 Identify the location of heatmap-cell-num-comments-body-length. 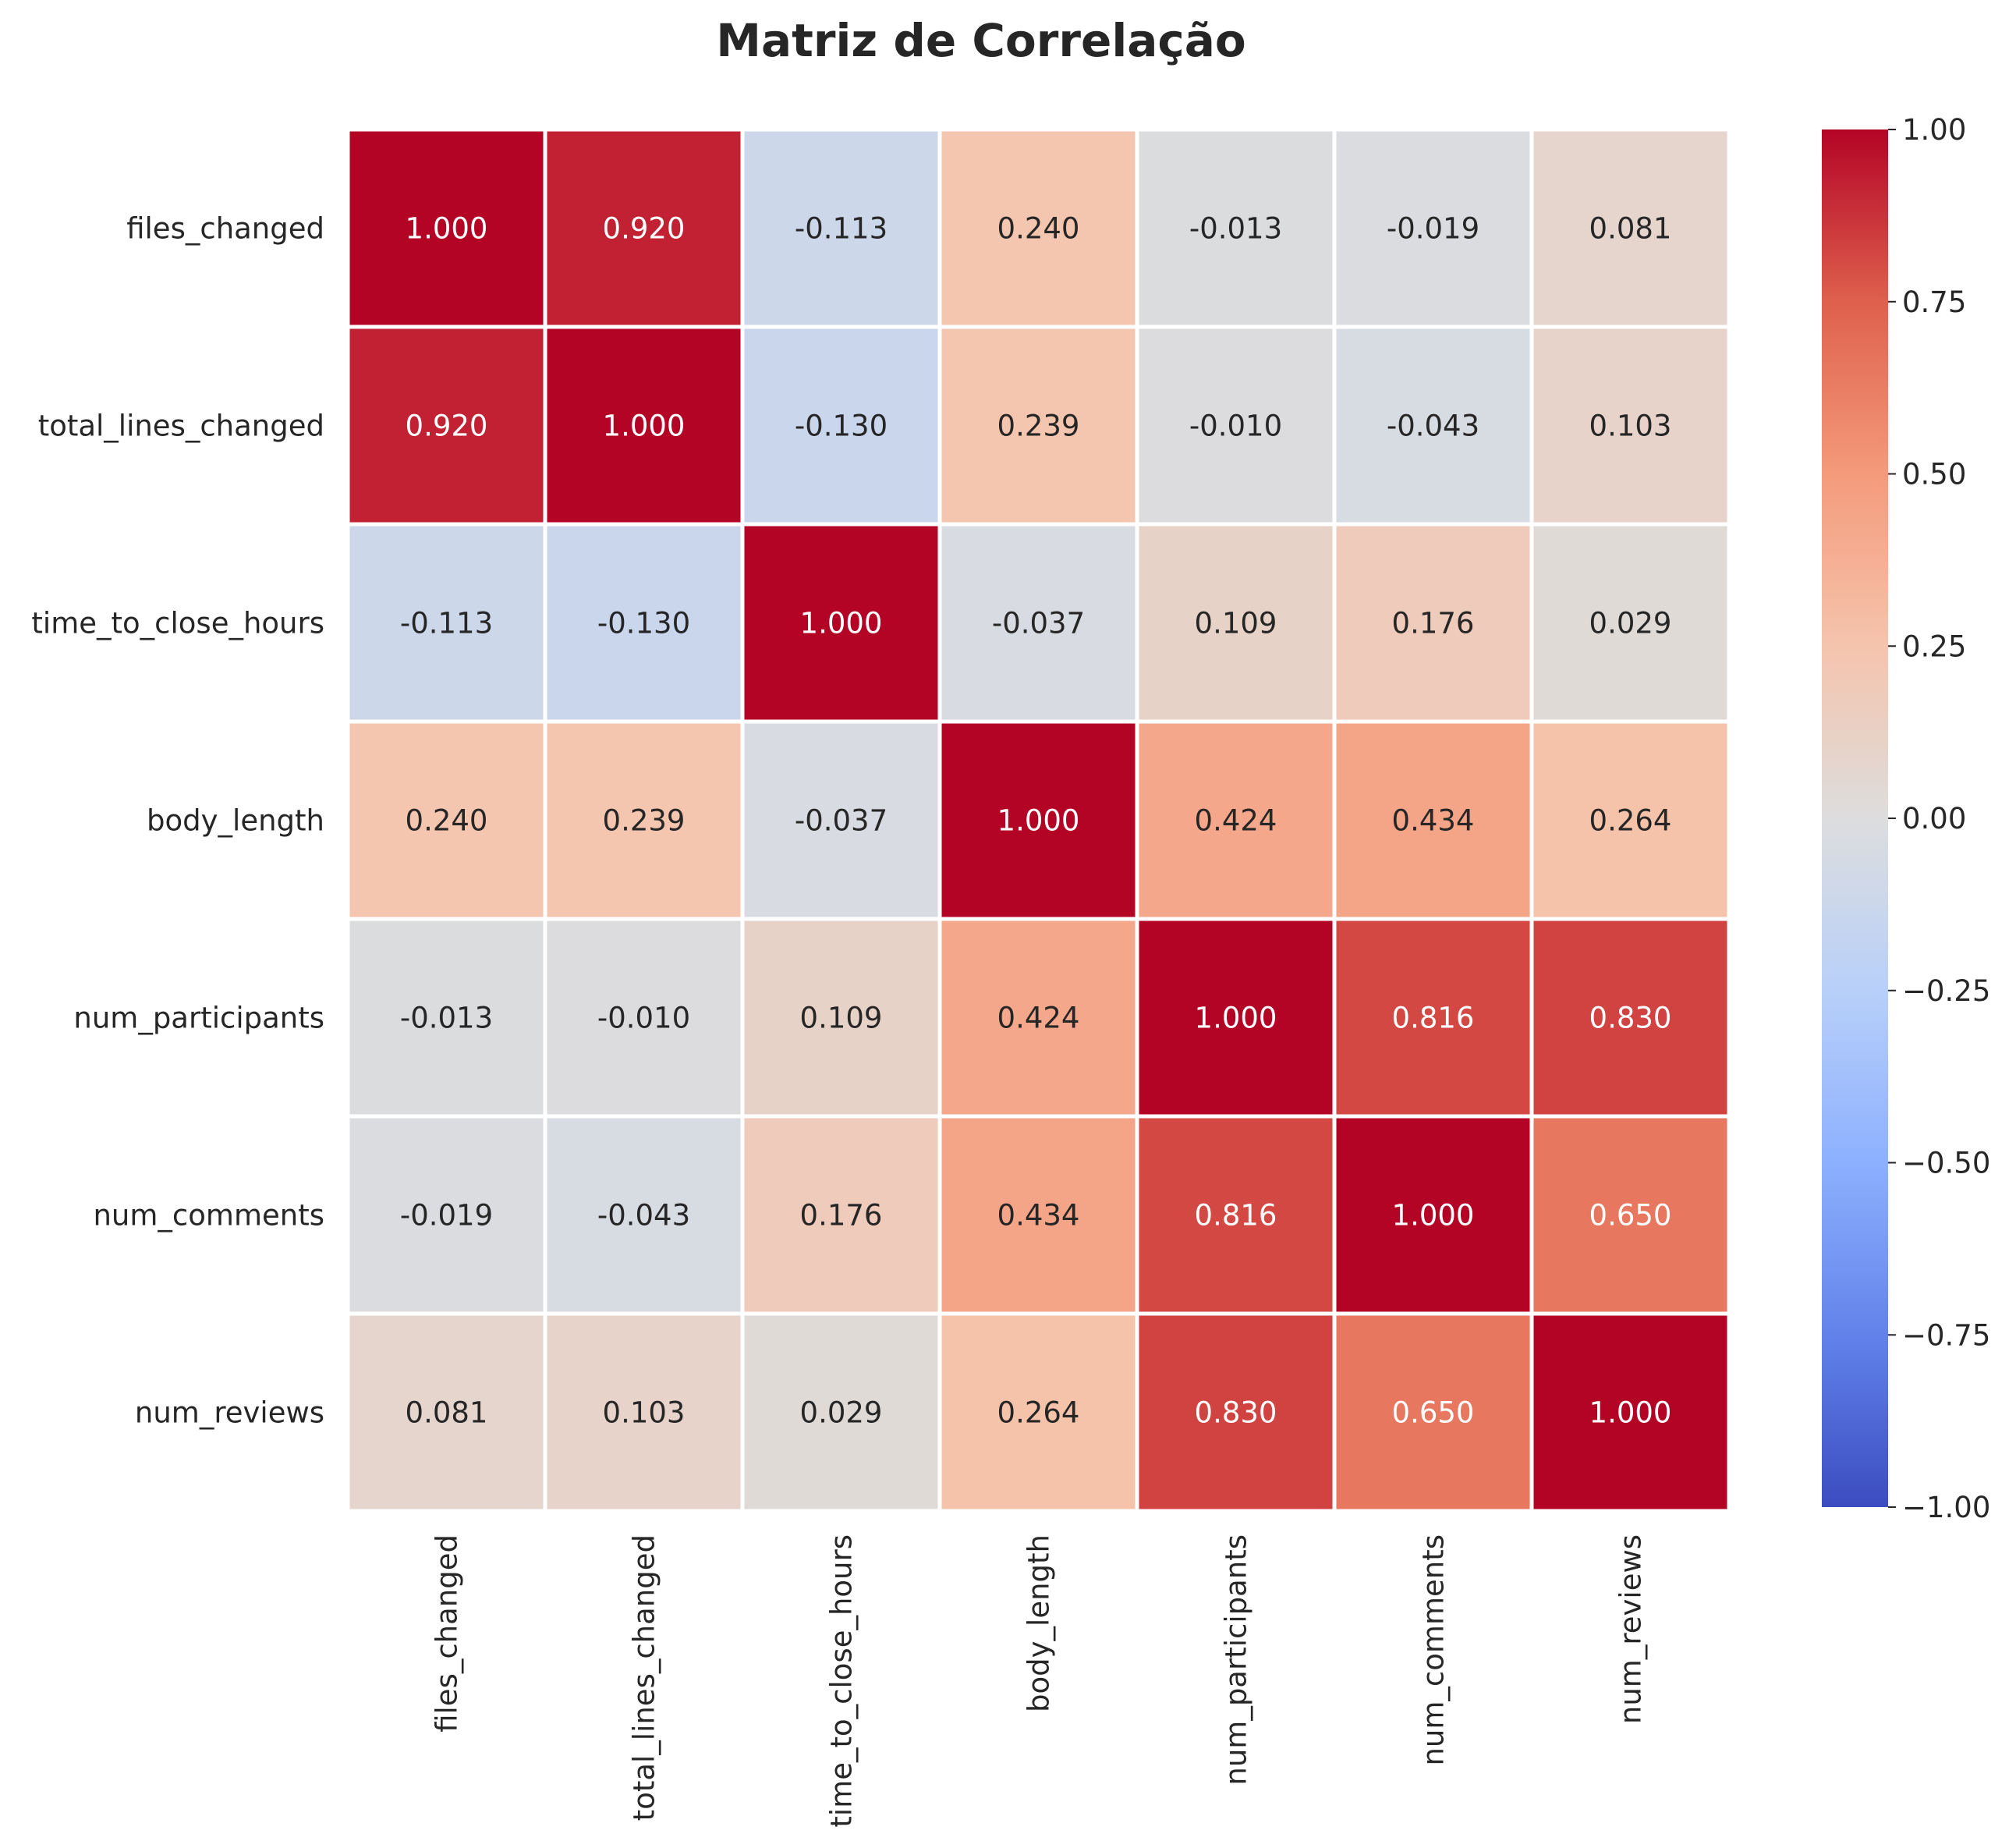
(1038, 1215).